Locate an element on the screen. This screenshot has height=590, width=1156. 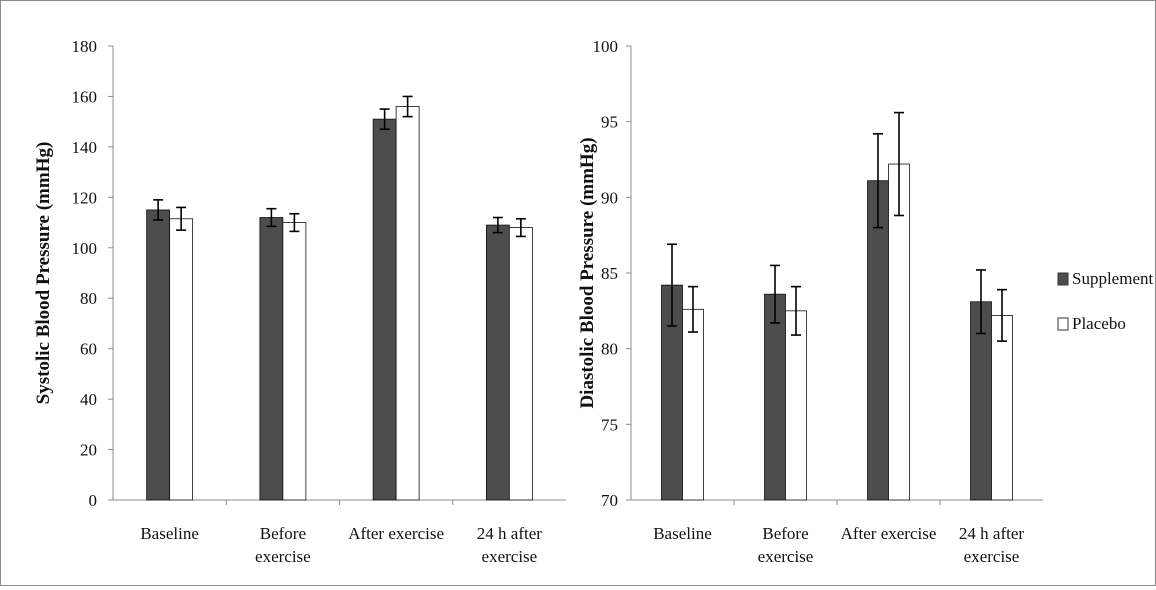
y-tick-label: 85 is located at coordinates (609, 273).